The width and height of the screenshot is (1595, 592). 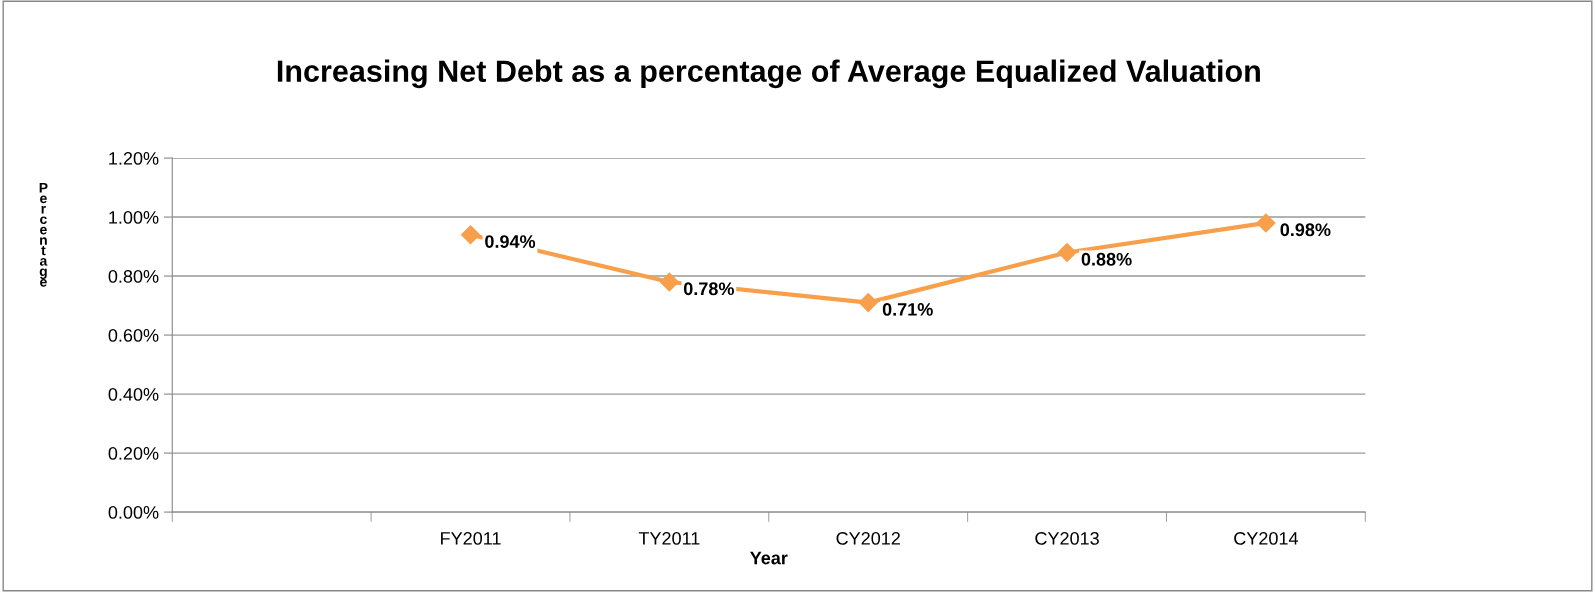 What do you see at coordinates (510, 241) in the screenshot?
I see `data-label: 0.94%` at bounding box center [510, 241].